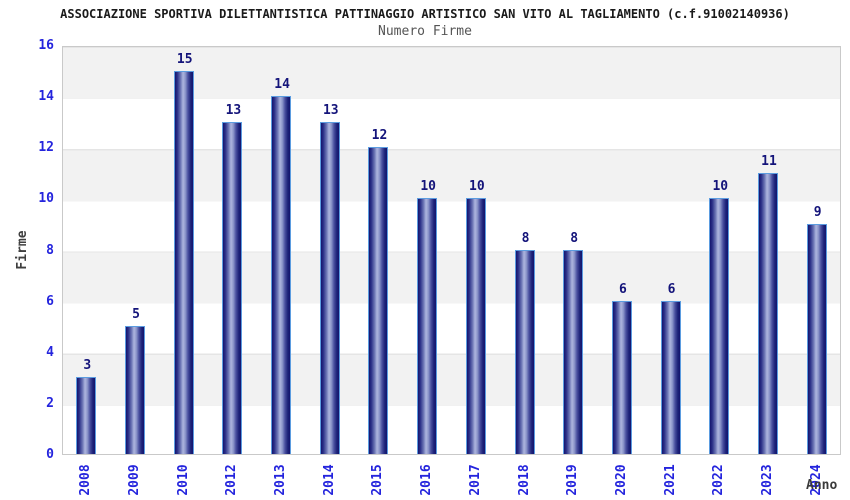  What do you see at coordinates (87, 366) in the screenshot?
I see `bar-value-label-2008: 3` at bounding box center [87, 366].